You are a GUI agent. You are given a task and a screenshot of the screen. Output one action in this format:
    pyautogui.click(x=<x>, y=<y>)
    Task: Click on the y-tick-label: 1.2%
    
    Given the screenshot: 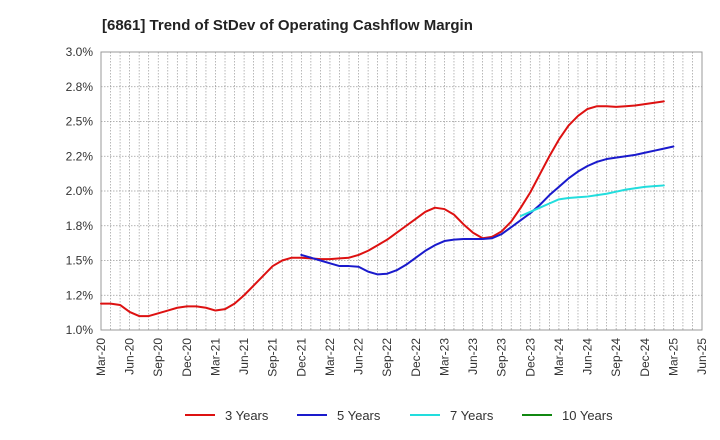 What is the action you would take?
    pyautogui.click(x=80, y=295)
    